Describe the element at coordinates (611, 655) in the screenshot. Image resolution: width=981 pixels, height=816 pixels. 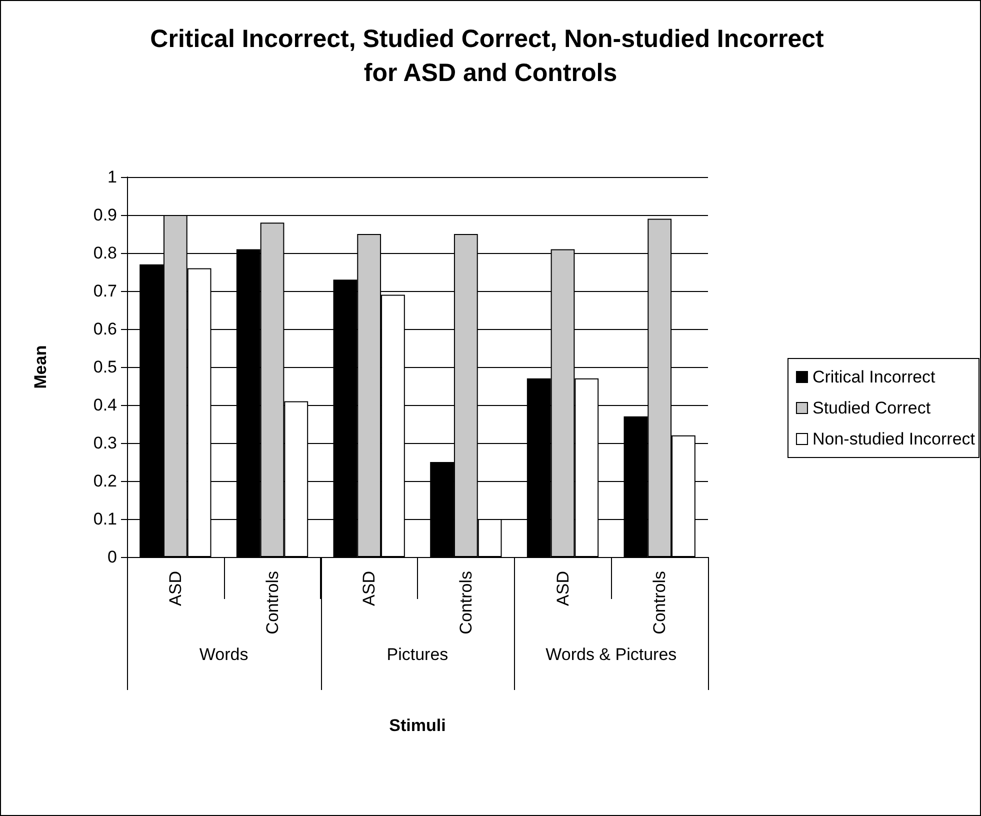
I see `text: Words & Pictures` at that location.